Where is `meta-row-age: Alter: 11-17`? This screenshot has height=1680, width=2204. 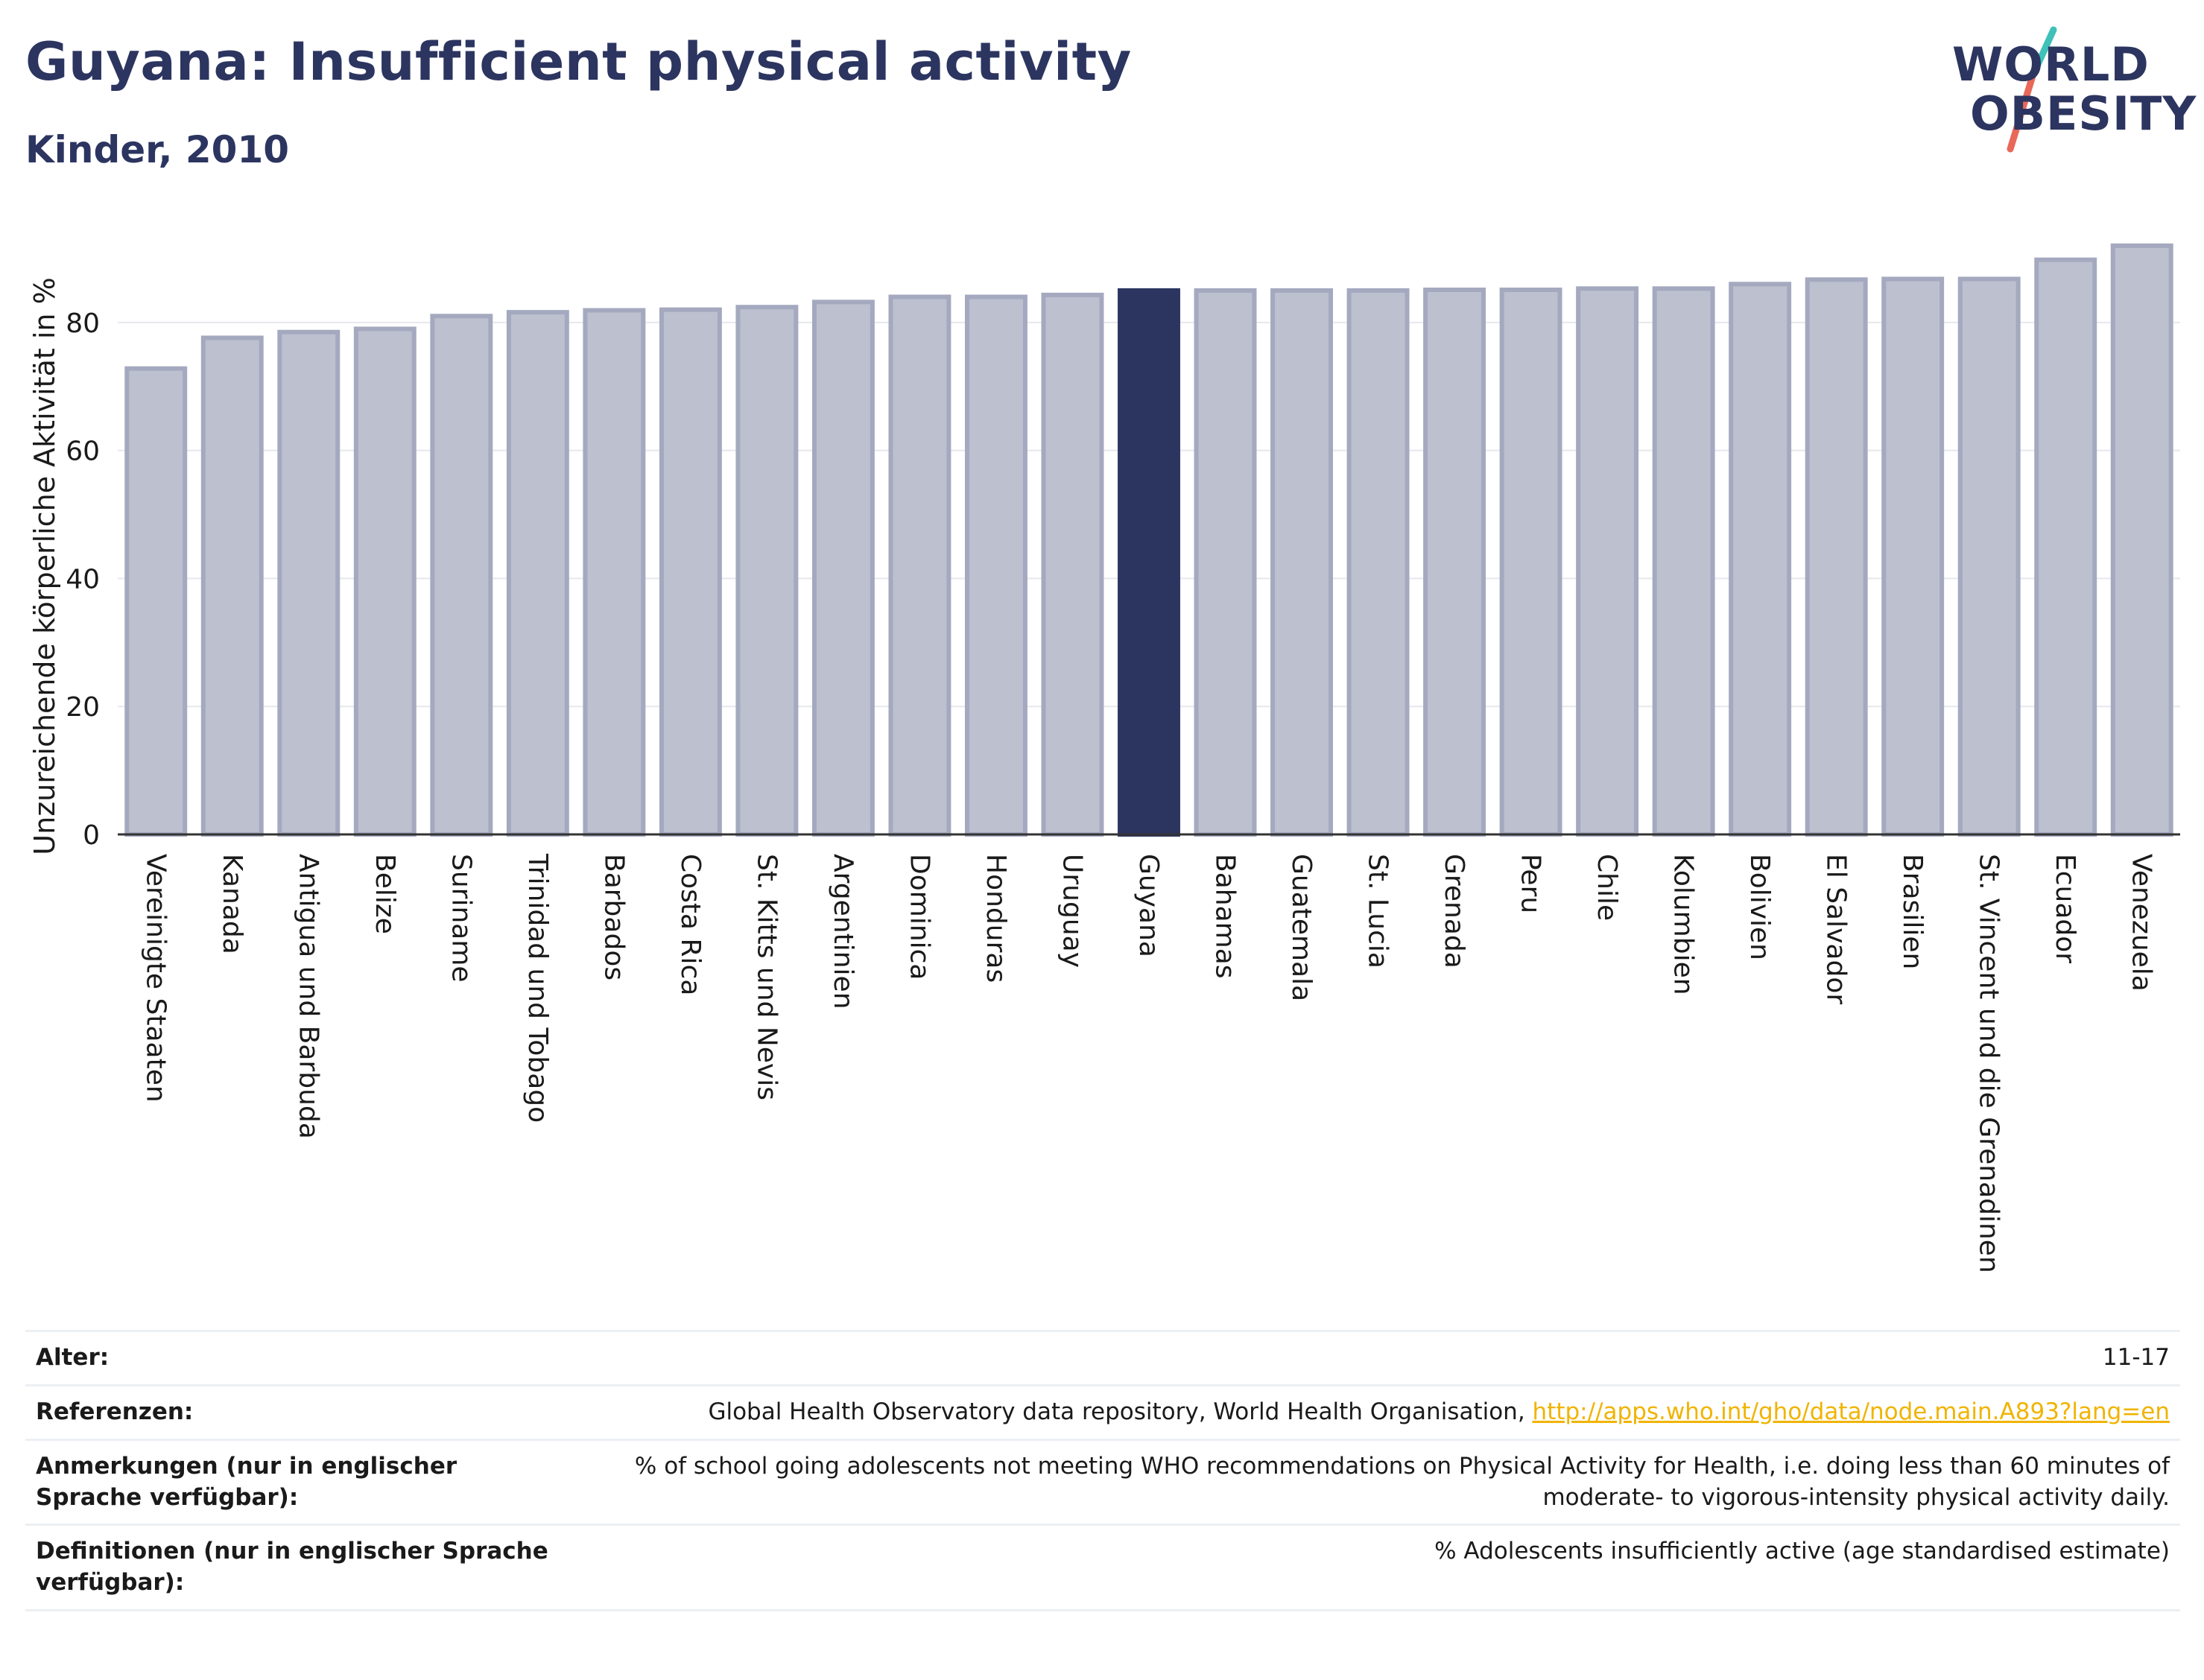
meta-row-age: Alter: 11-17 is located at coordinates (1102, 1358).